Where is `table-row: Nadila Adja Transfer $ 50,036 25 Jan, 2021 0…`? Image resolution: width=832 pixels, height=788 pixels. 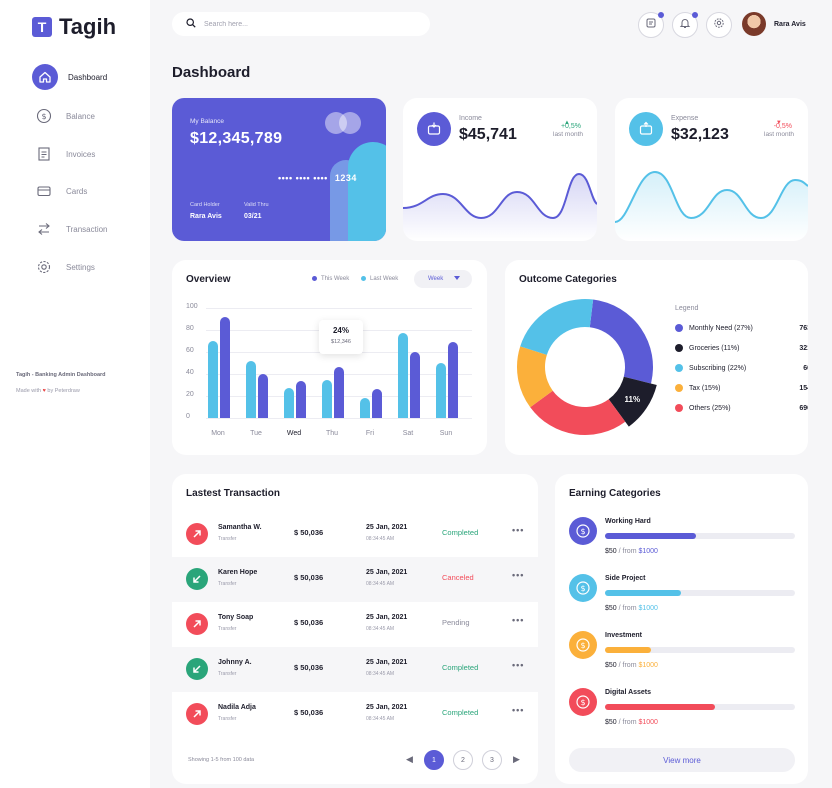 table-row: Nadila Adja Transfer $ 50,036 25 Jan, 2021 0… is located at coordinates (355, 714).